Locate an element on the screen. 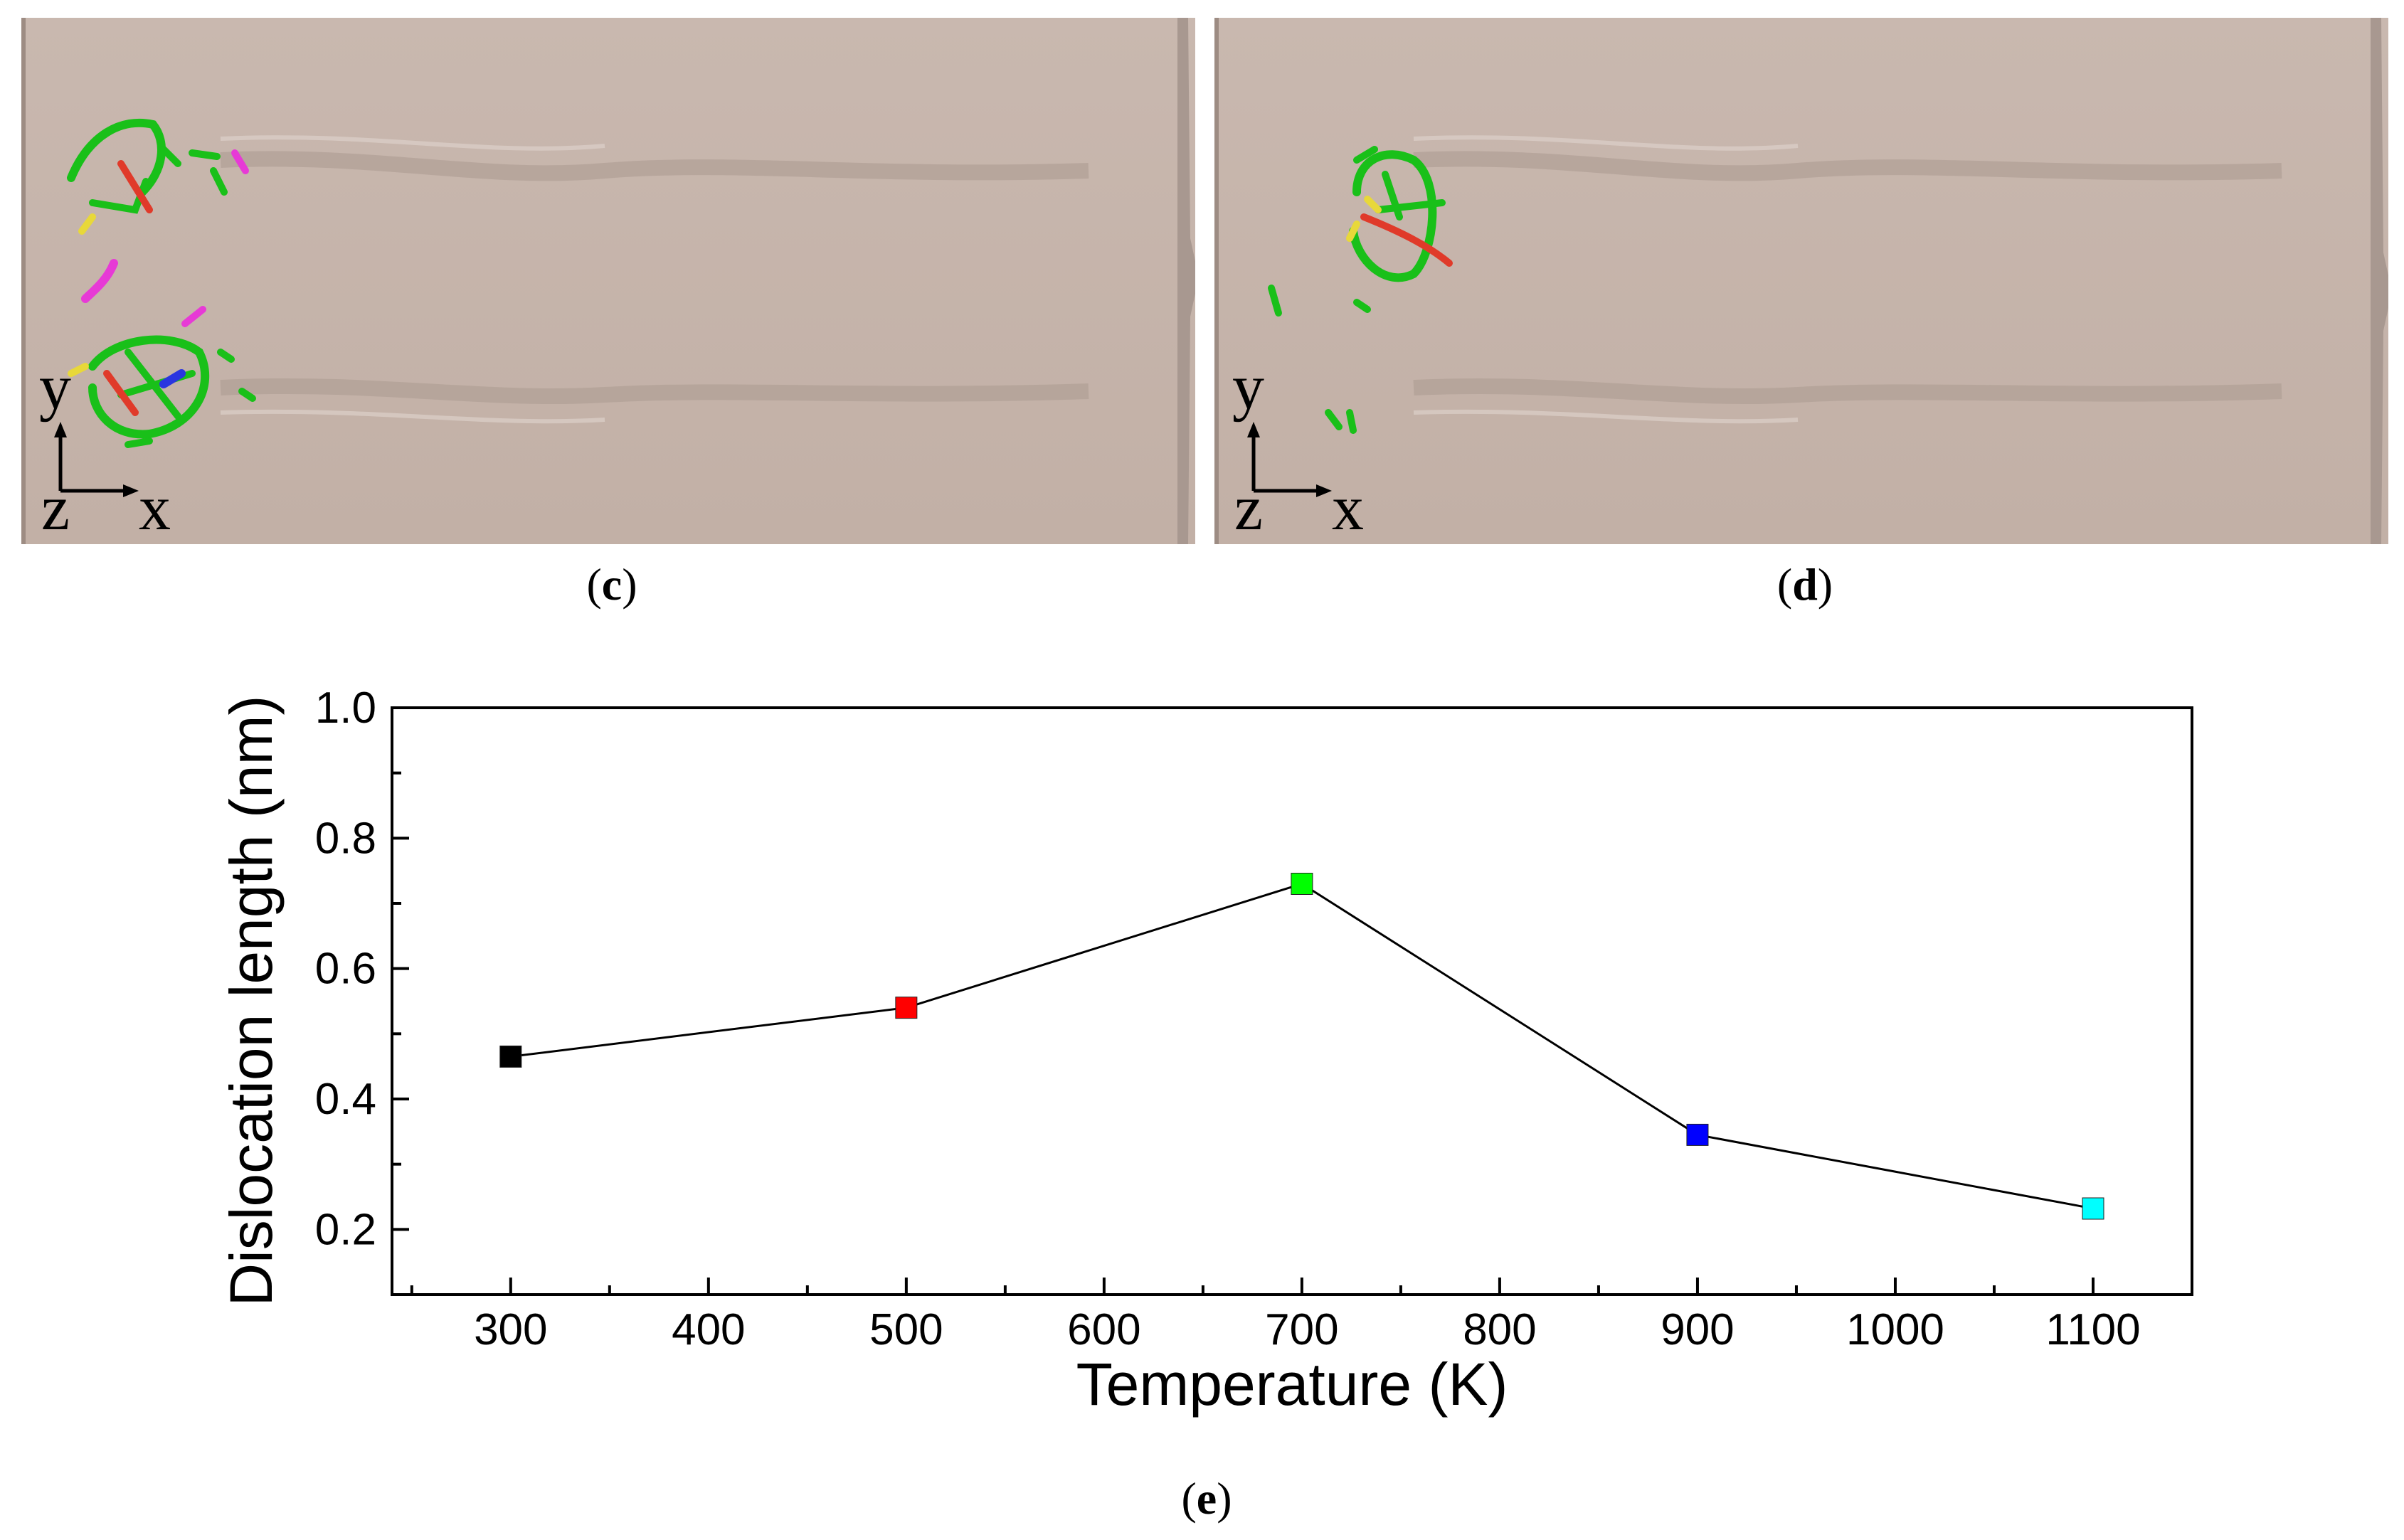 The width and height of the screenshot is (2404, 1540). x-tick-label: 700 is located at coordinates (1301, 1329).